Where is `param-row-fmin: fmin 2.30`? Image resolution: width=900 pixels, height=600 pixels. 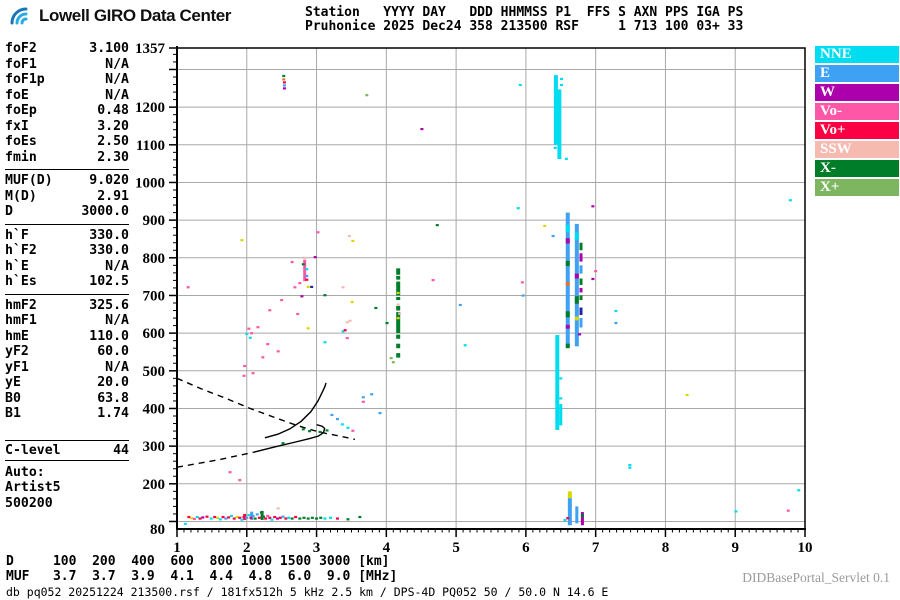
param-row-fmin: fmin 2.30 is located at coordinates (67, 158).